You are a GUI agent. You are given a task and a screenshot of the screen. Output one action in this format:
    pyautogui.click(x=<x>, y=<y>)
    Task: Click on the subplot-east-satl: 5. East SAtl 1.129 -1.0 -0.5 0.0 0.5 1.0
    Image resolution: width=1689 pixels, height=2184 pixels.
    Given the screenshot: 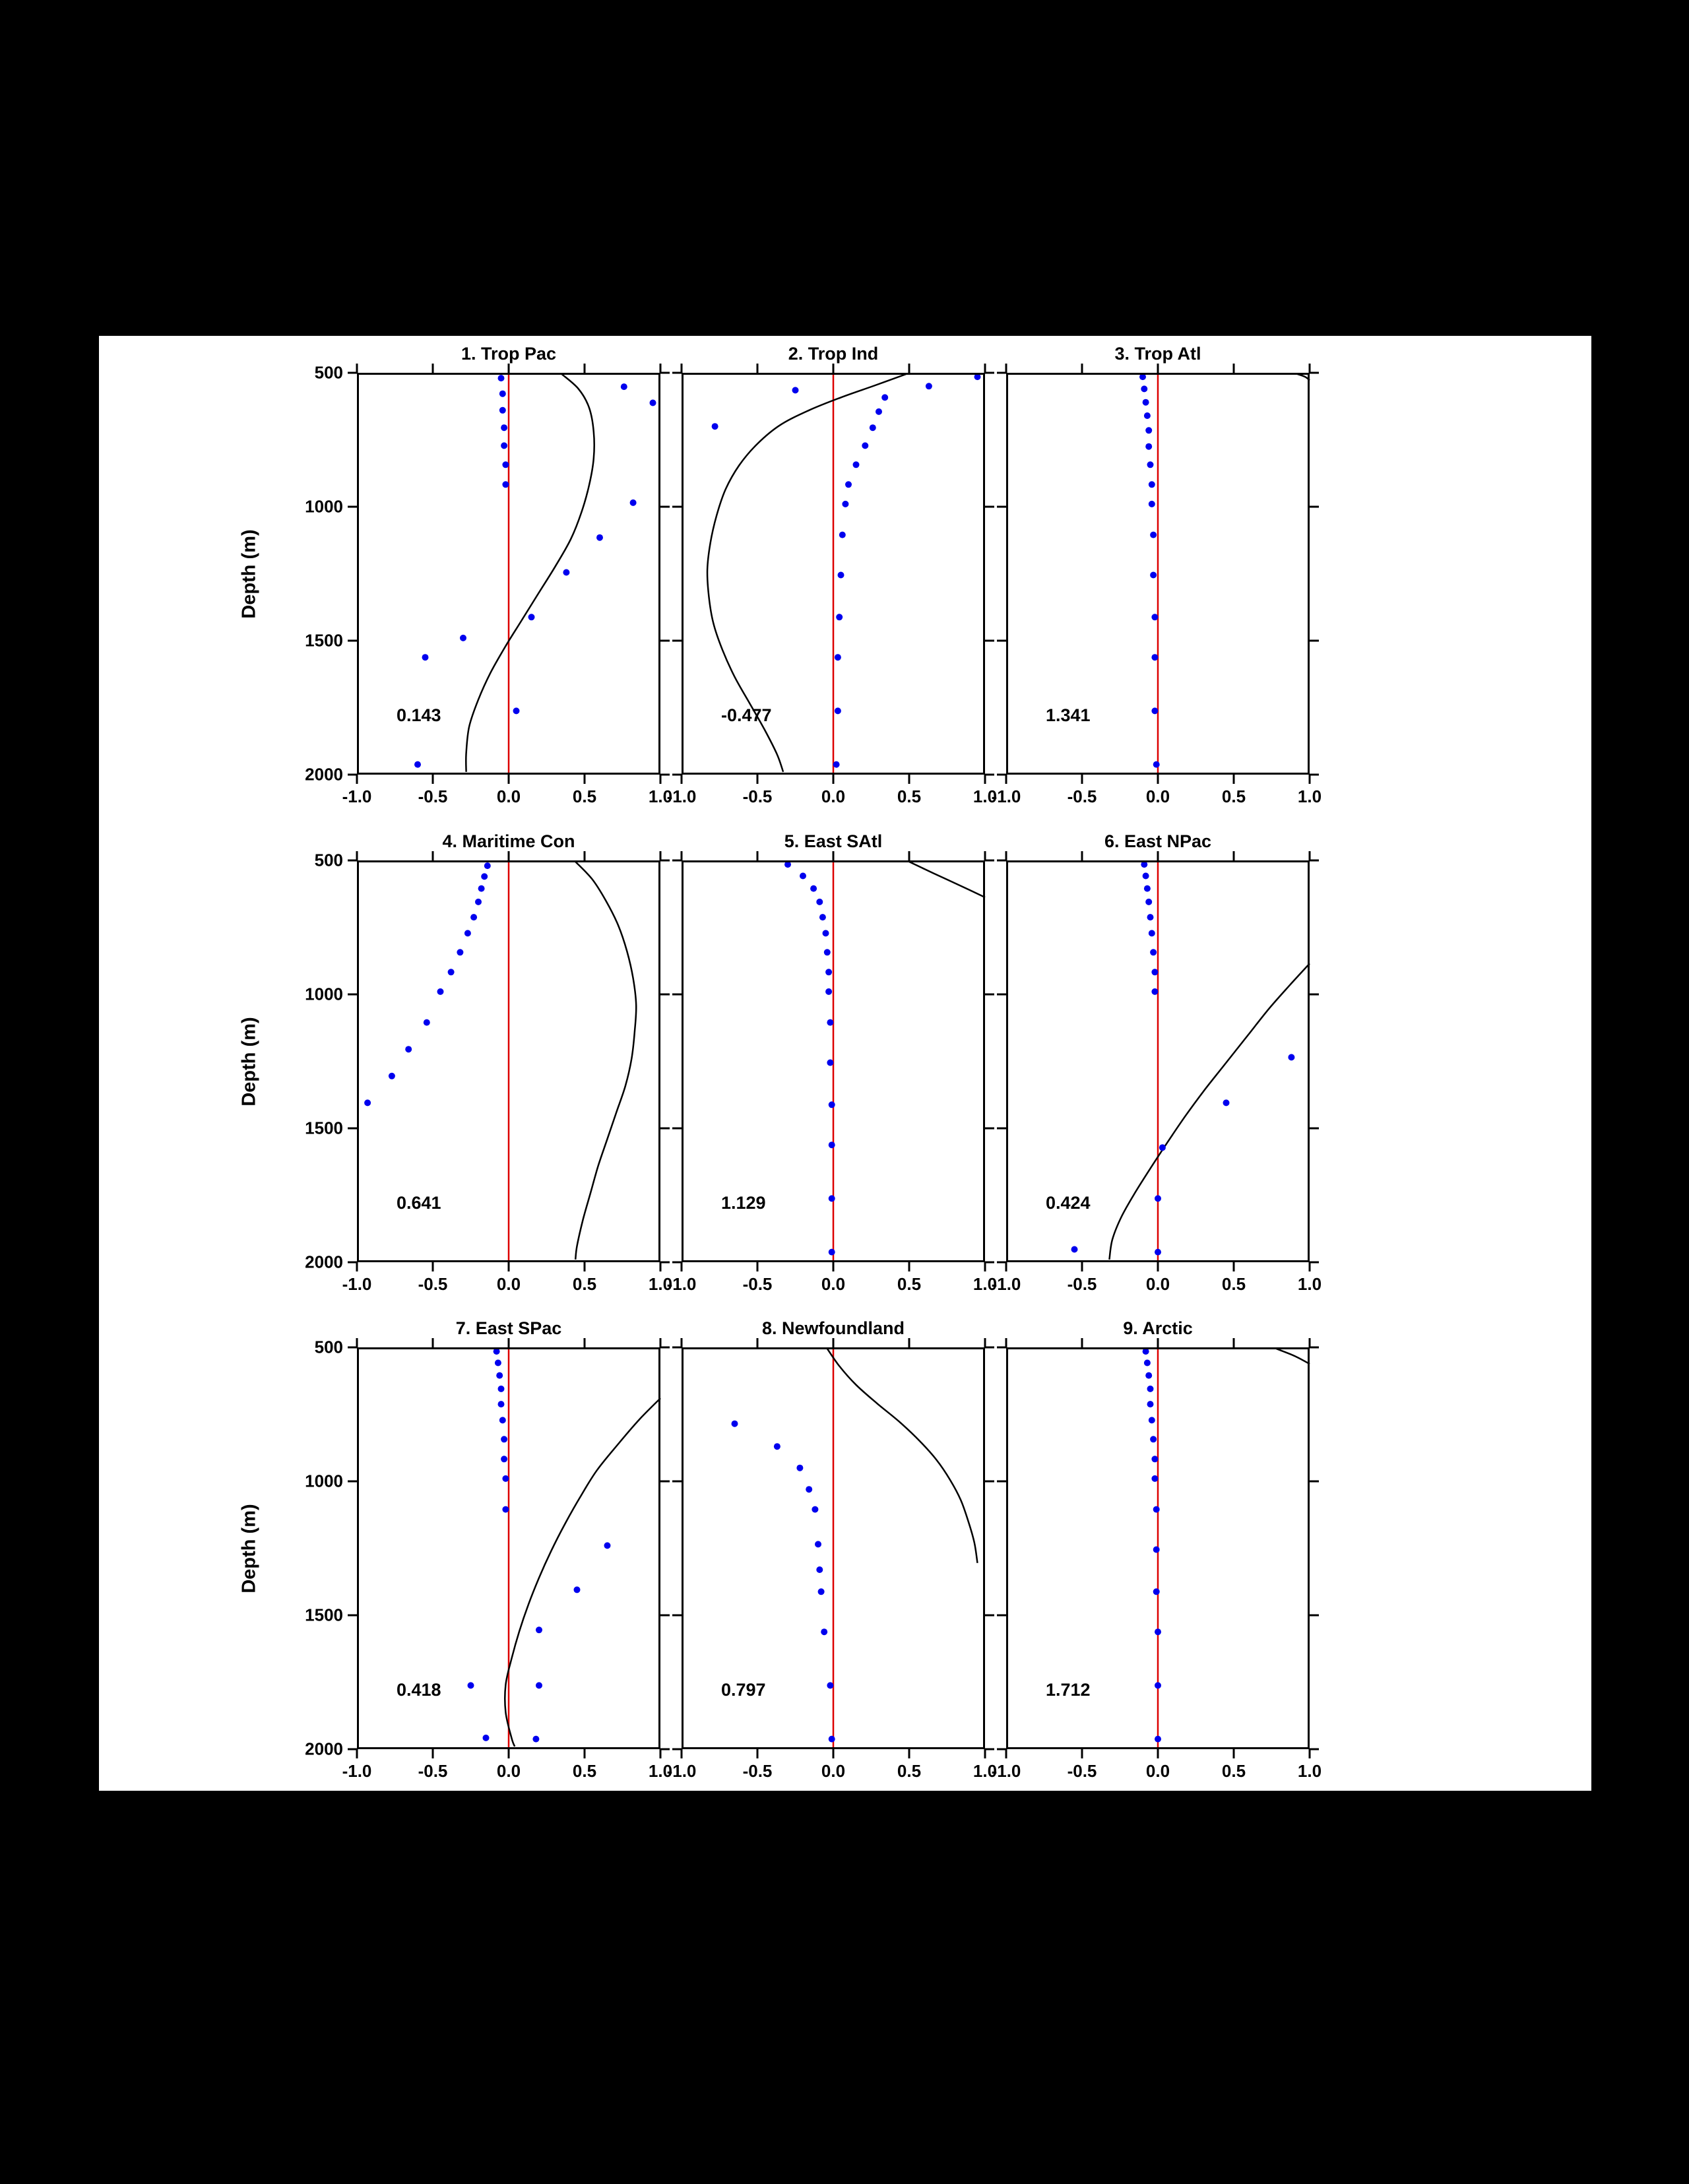 What is the action you would take?
    pyautogui.click(x=832, y=1062)
    